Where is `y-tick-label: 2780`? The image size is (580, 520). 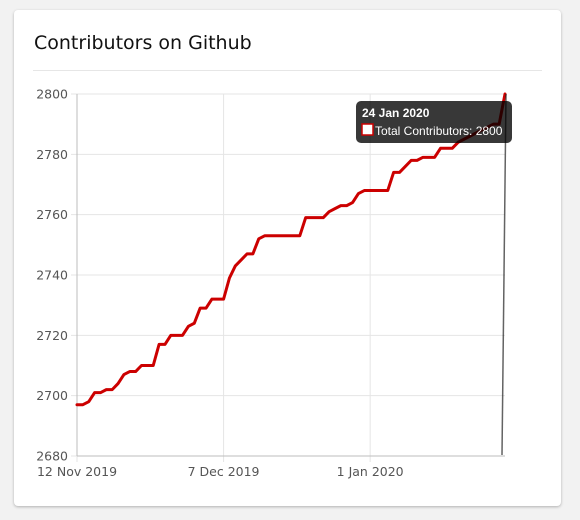 y-tick-label: 2780 is located at coordinates (52, 154).